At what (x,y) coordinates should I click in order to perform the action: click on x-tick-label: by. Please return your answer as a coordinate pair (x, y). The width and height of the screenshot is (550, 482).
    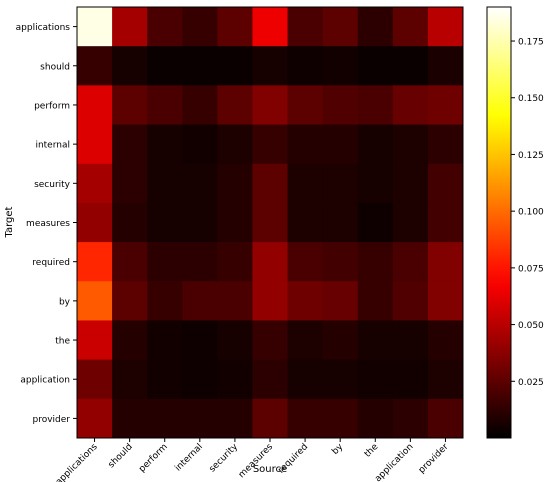
    Looking at the image, I should click on (337, 449).